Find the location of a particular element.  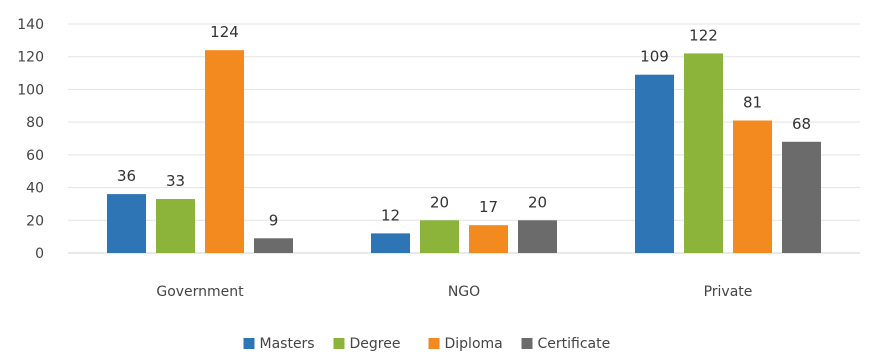

y-tick-label-140: 140 is located at coordinates (30, 25).